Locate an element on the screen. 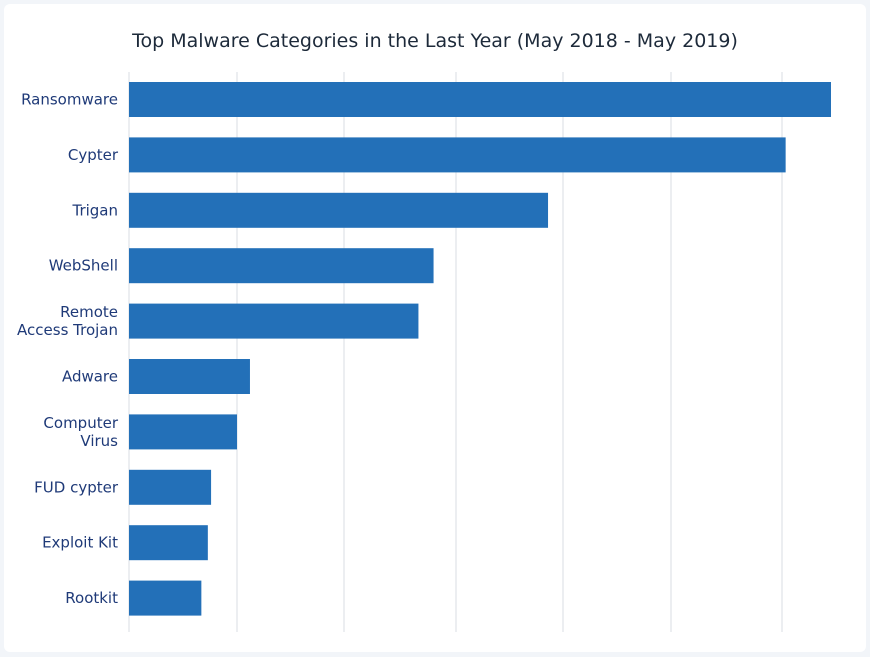  category-label-line: WebShell is located at coordinates (83, 266).